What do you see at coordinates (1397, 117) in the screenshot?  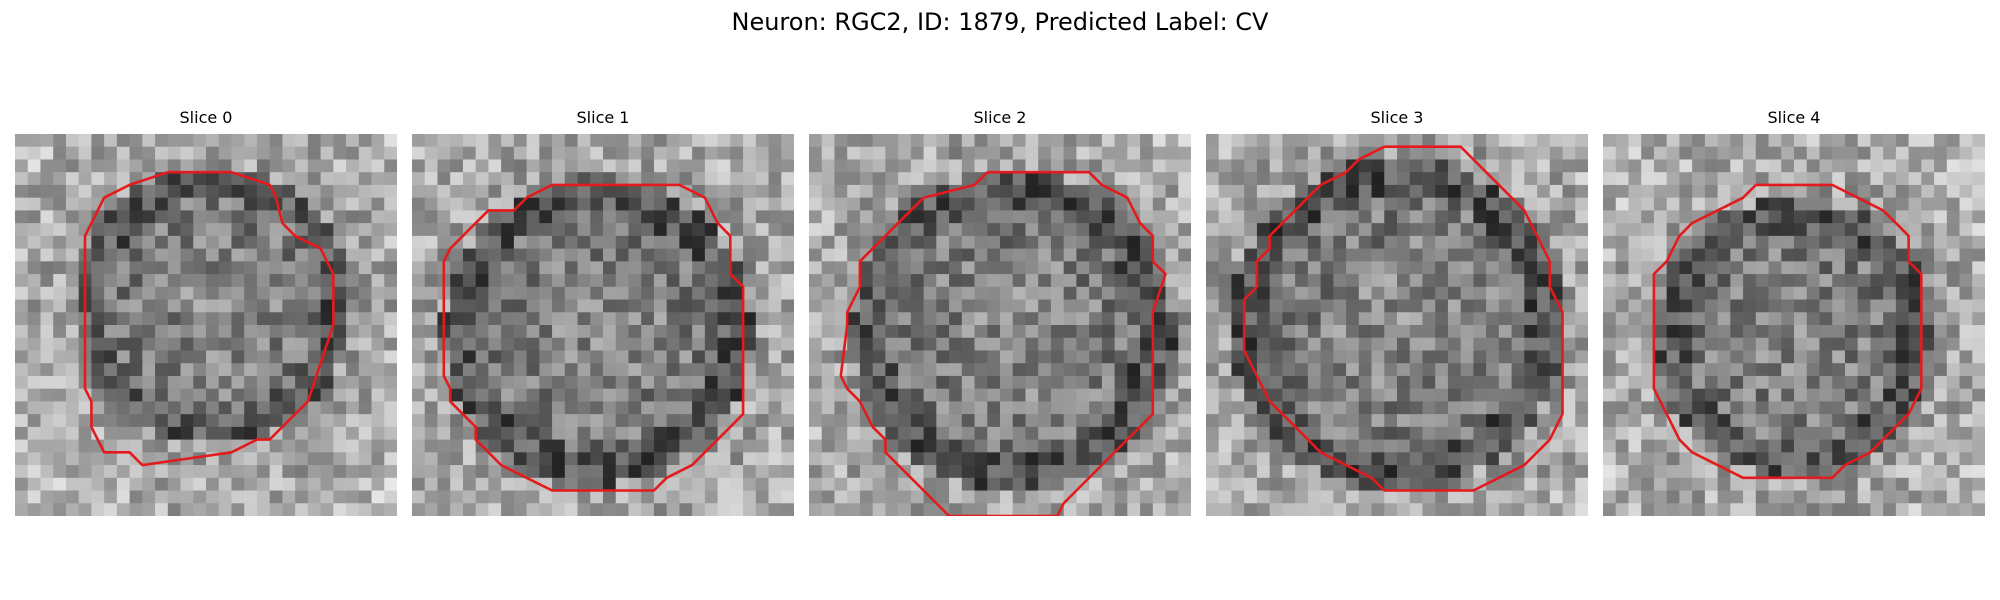 I see `slice-title: Slice 3` at bounding box center [1397, 117].